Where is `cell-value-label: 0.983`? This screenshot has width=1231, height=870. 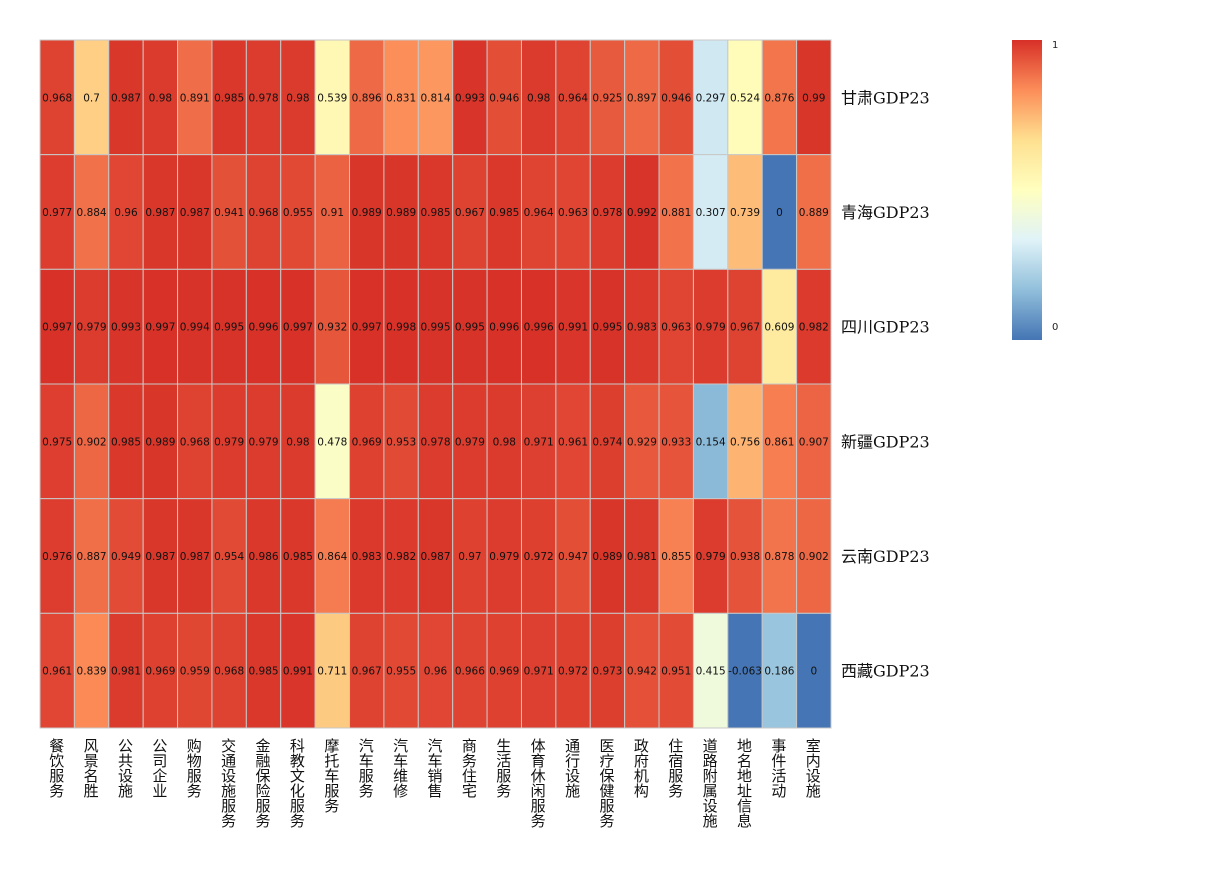
cell-value-label: 0.983 is located at coordinates (642, 328).